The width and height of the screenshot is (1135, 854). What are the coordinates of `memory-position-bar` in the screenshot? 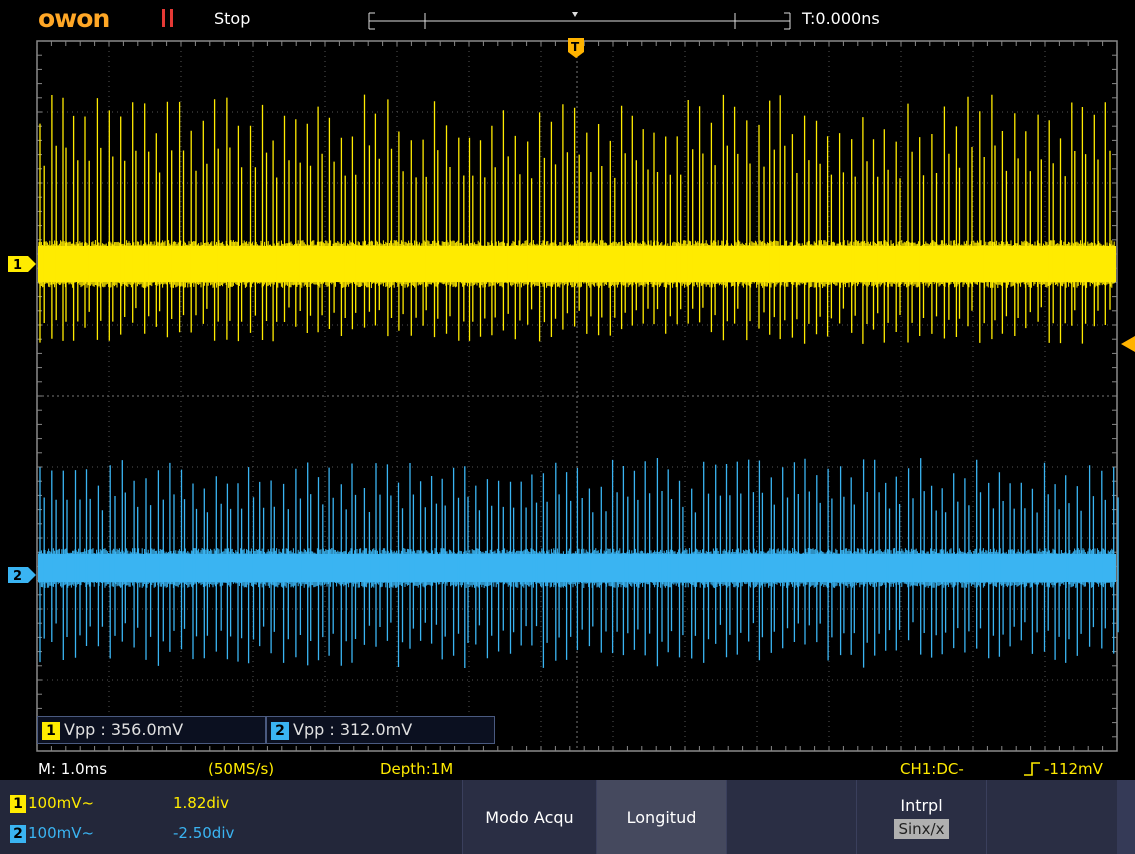 It's located at (579, 21).